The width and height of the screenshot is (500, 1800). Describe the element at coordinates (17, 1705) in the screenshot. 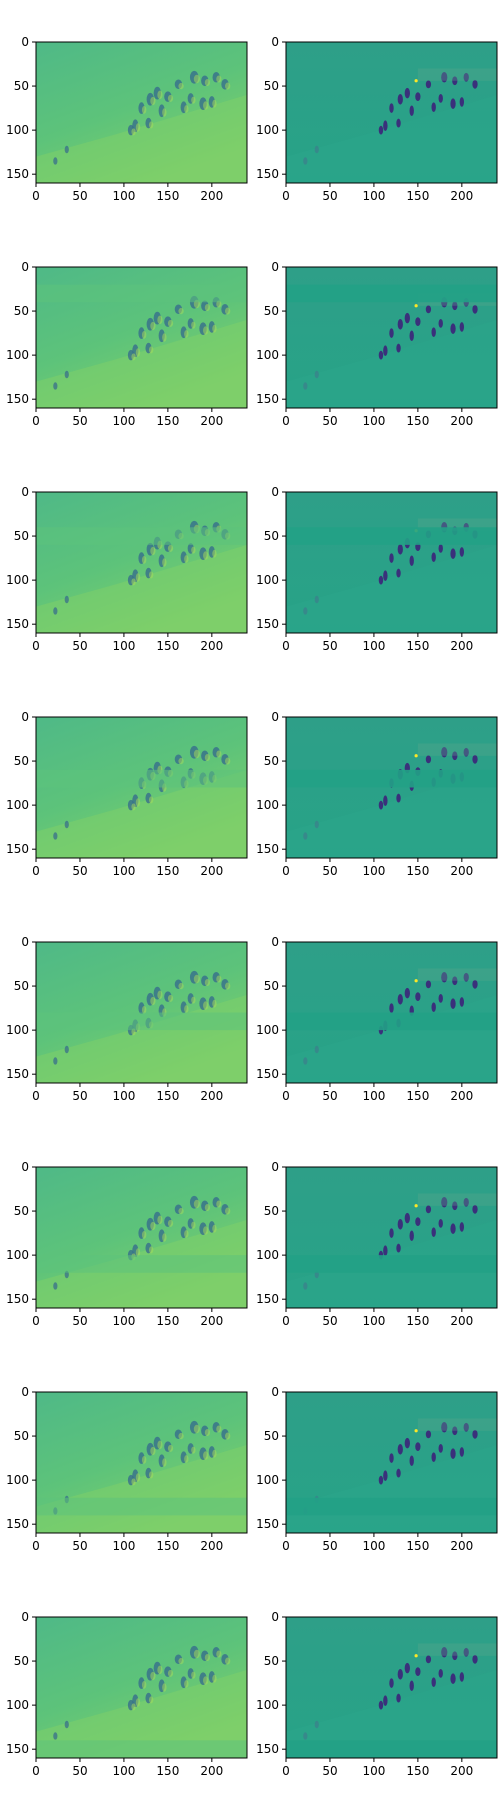

I see `y-tick-label: 100` at that location.